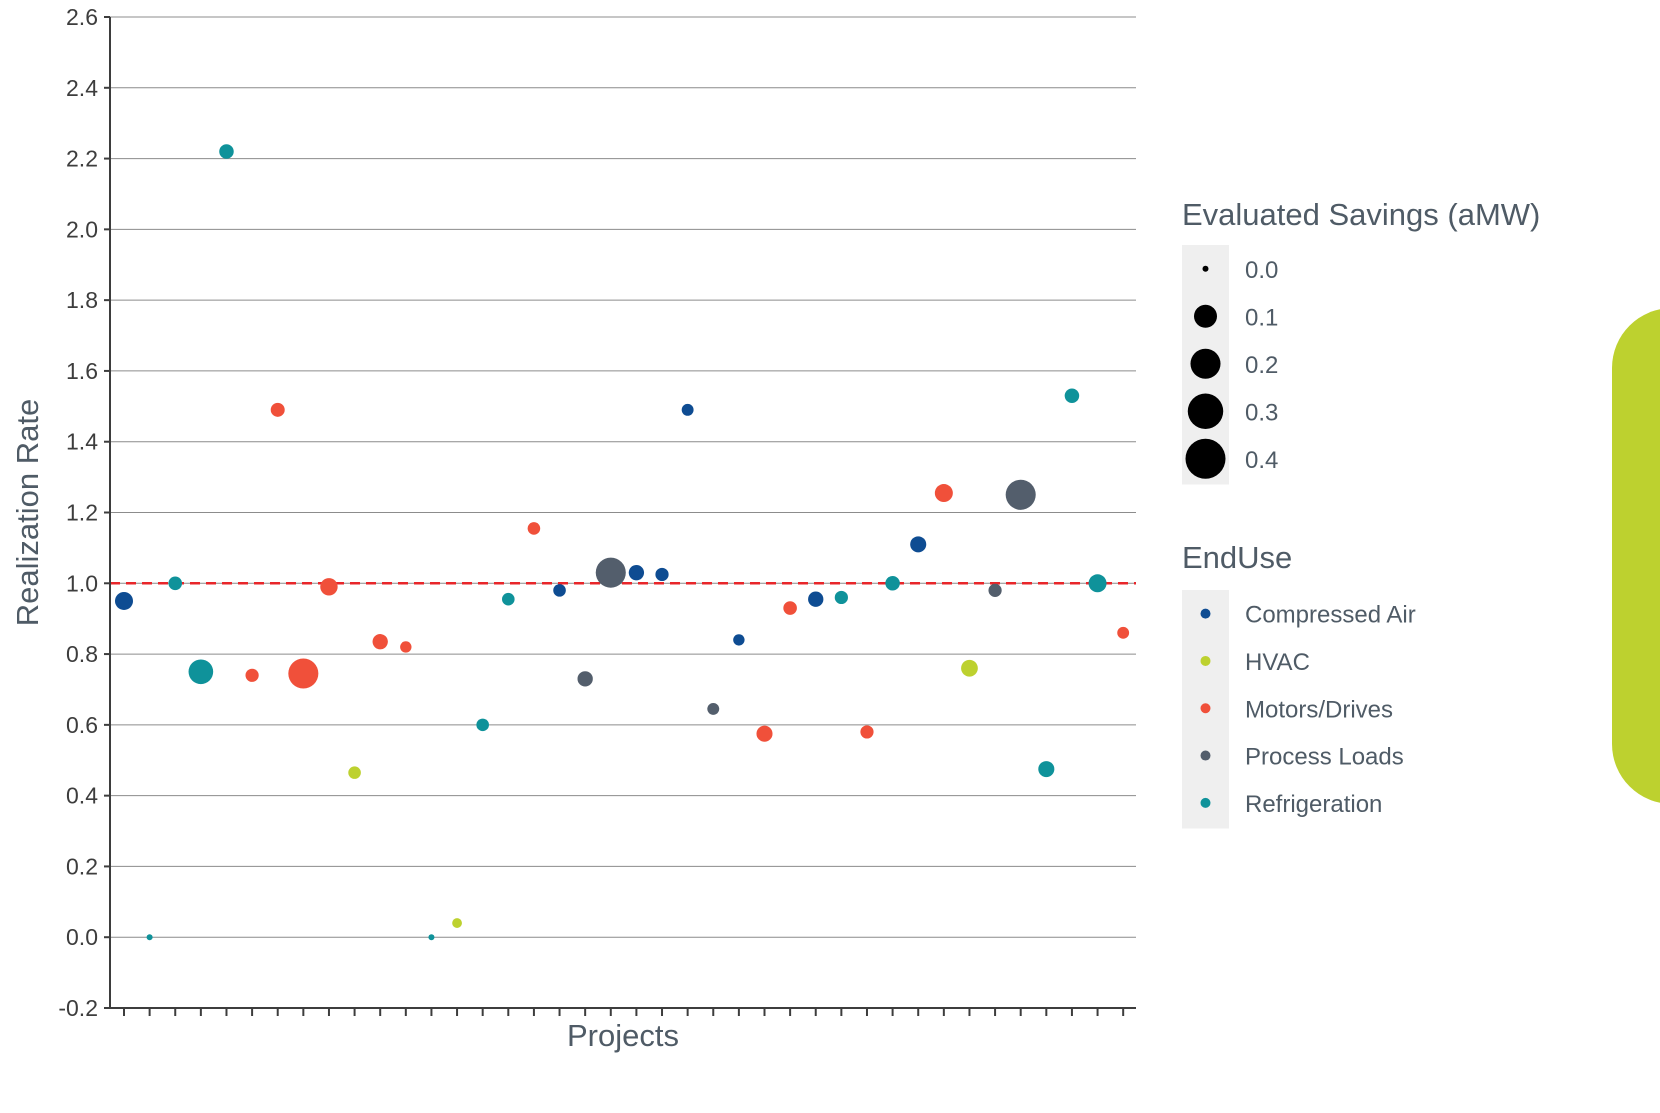 The width and height of the screenshot is (1660, 1113). I want to click on y-tick-label: 2.4, so click(82, 88).